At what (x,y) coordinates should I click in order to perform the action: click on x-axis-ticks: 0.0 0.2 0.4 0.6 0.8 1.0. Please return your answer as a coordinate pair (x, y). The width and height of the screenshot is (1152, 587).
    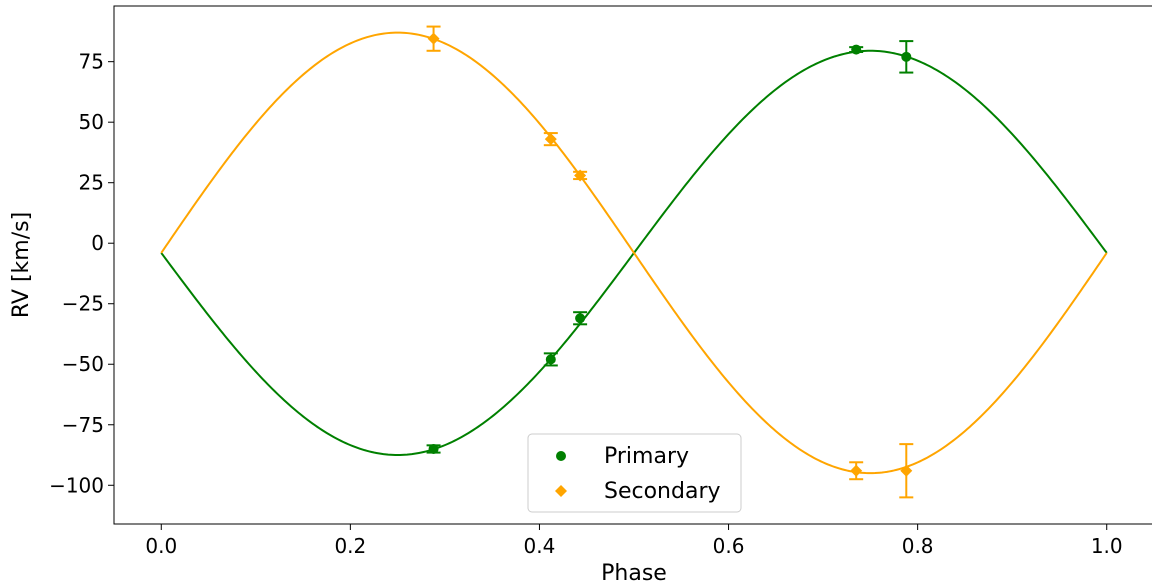
    Looking at the image, I should click on (634, 541).